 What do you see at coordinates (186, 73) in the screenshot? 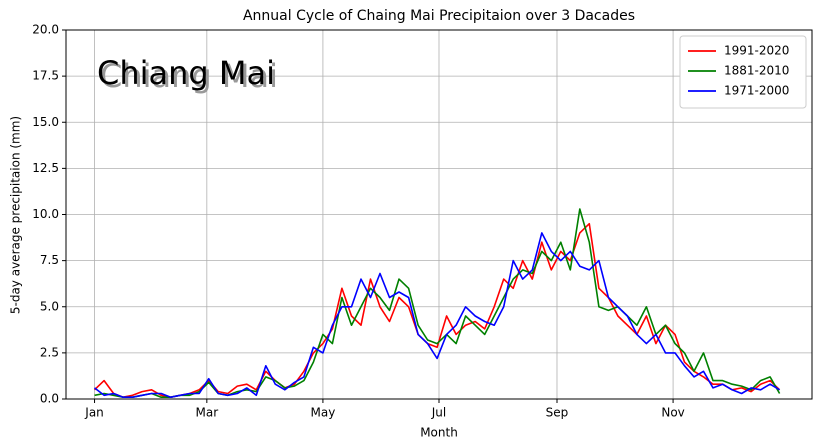
I see `annotation: Chiang Mai` at bounding box center [186, 73].